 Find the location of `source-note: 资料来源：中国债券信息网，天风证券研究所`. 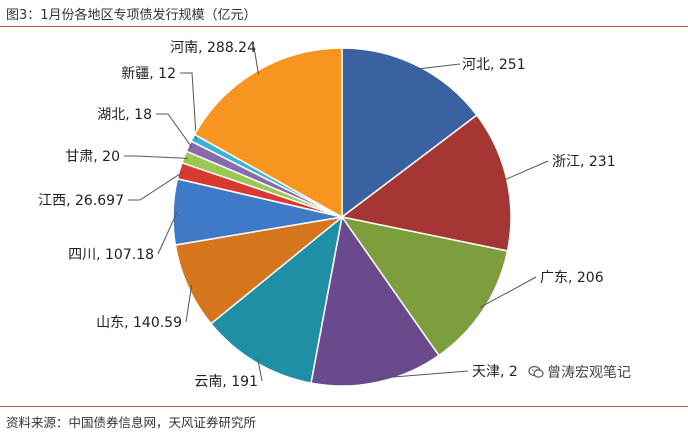

source-note: 资料来源：中国债券信息网，天风证券研究所 is located at coordinates (131, 422).